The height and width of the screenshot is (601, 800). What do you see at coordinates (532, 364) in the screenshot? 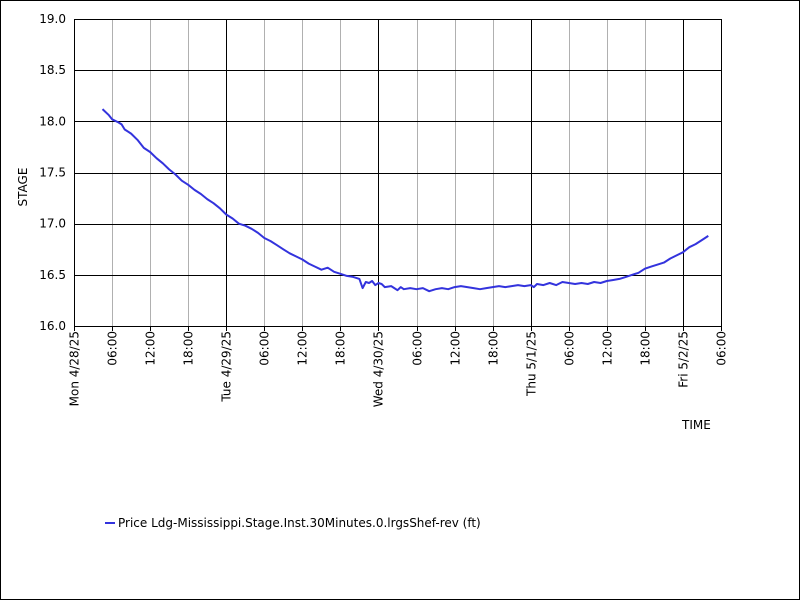
I see `x-tick-label: Thu 5/1/25` at bounding box center [532, 364].